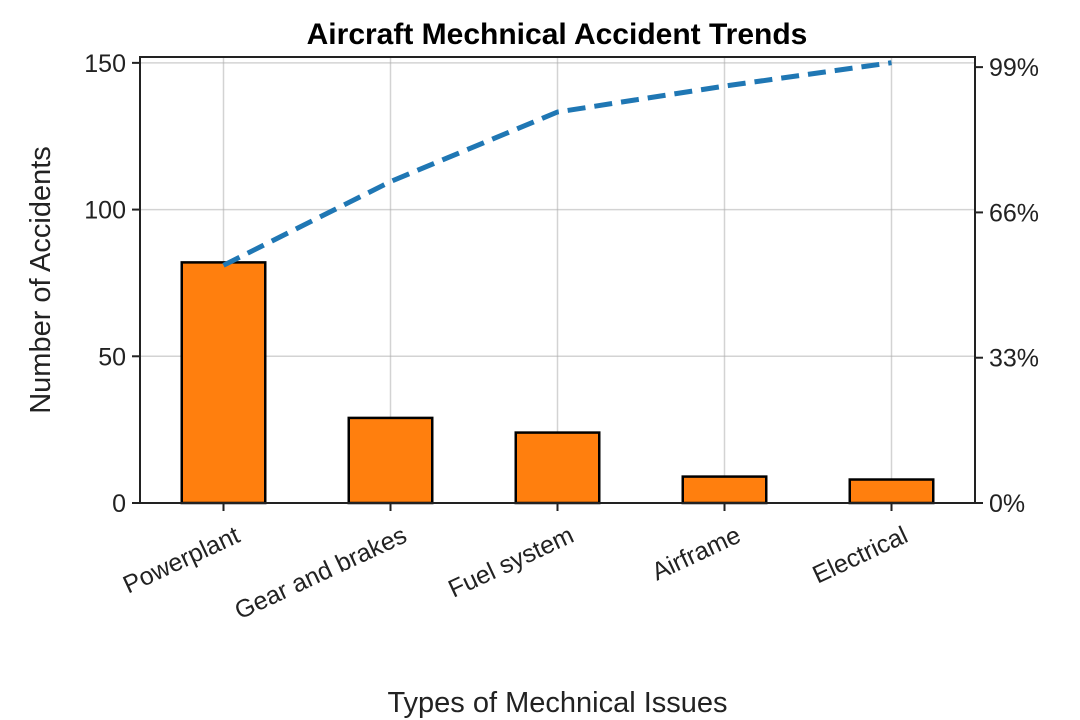  What do you see at coordinates (112, 357) in the screenshot?
I see `y-tick-label: 50` at bounding box center [112, 357].